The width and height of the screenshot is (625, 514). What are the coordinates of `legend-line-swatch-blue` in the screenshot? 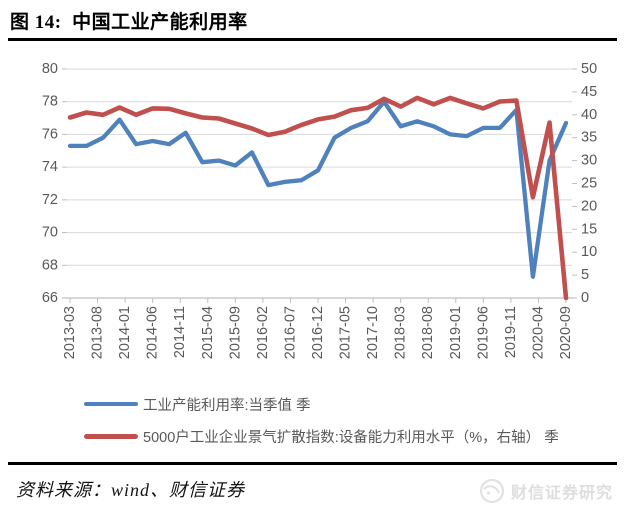 It's located at (111, 404).